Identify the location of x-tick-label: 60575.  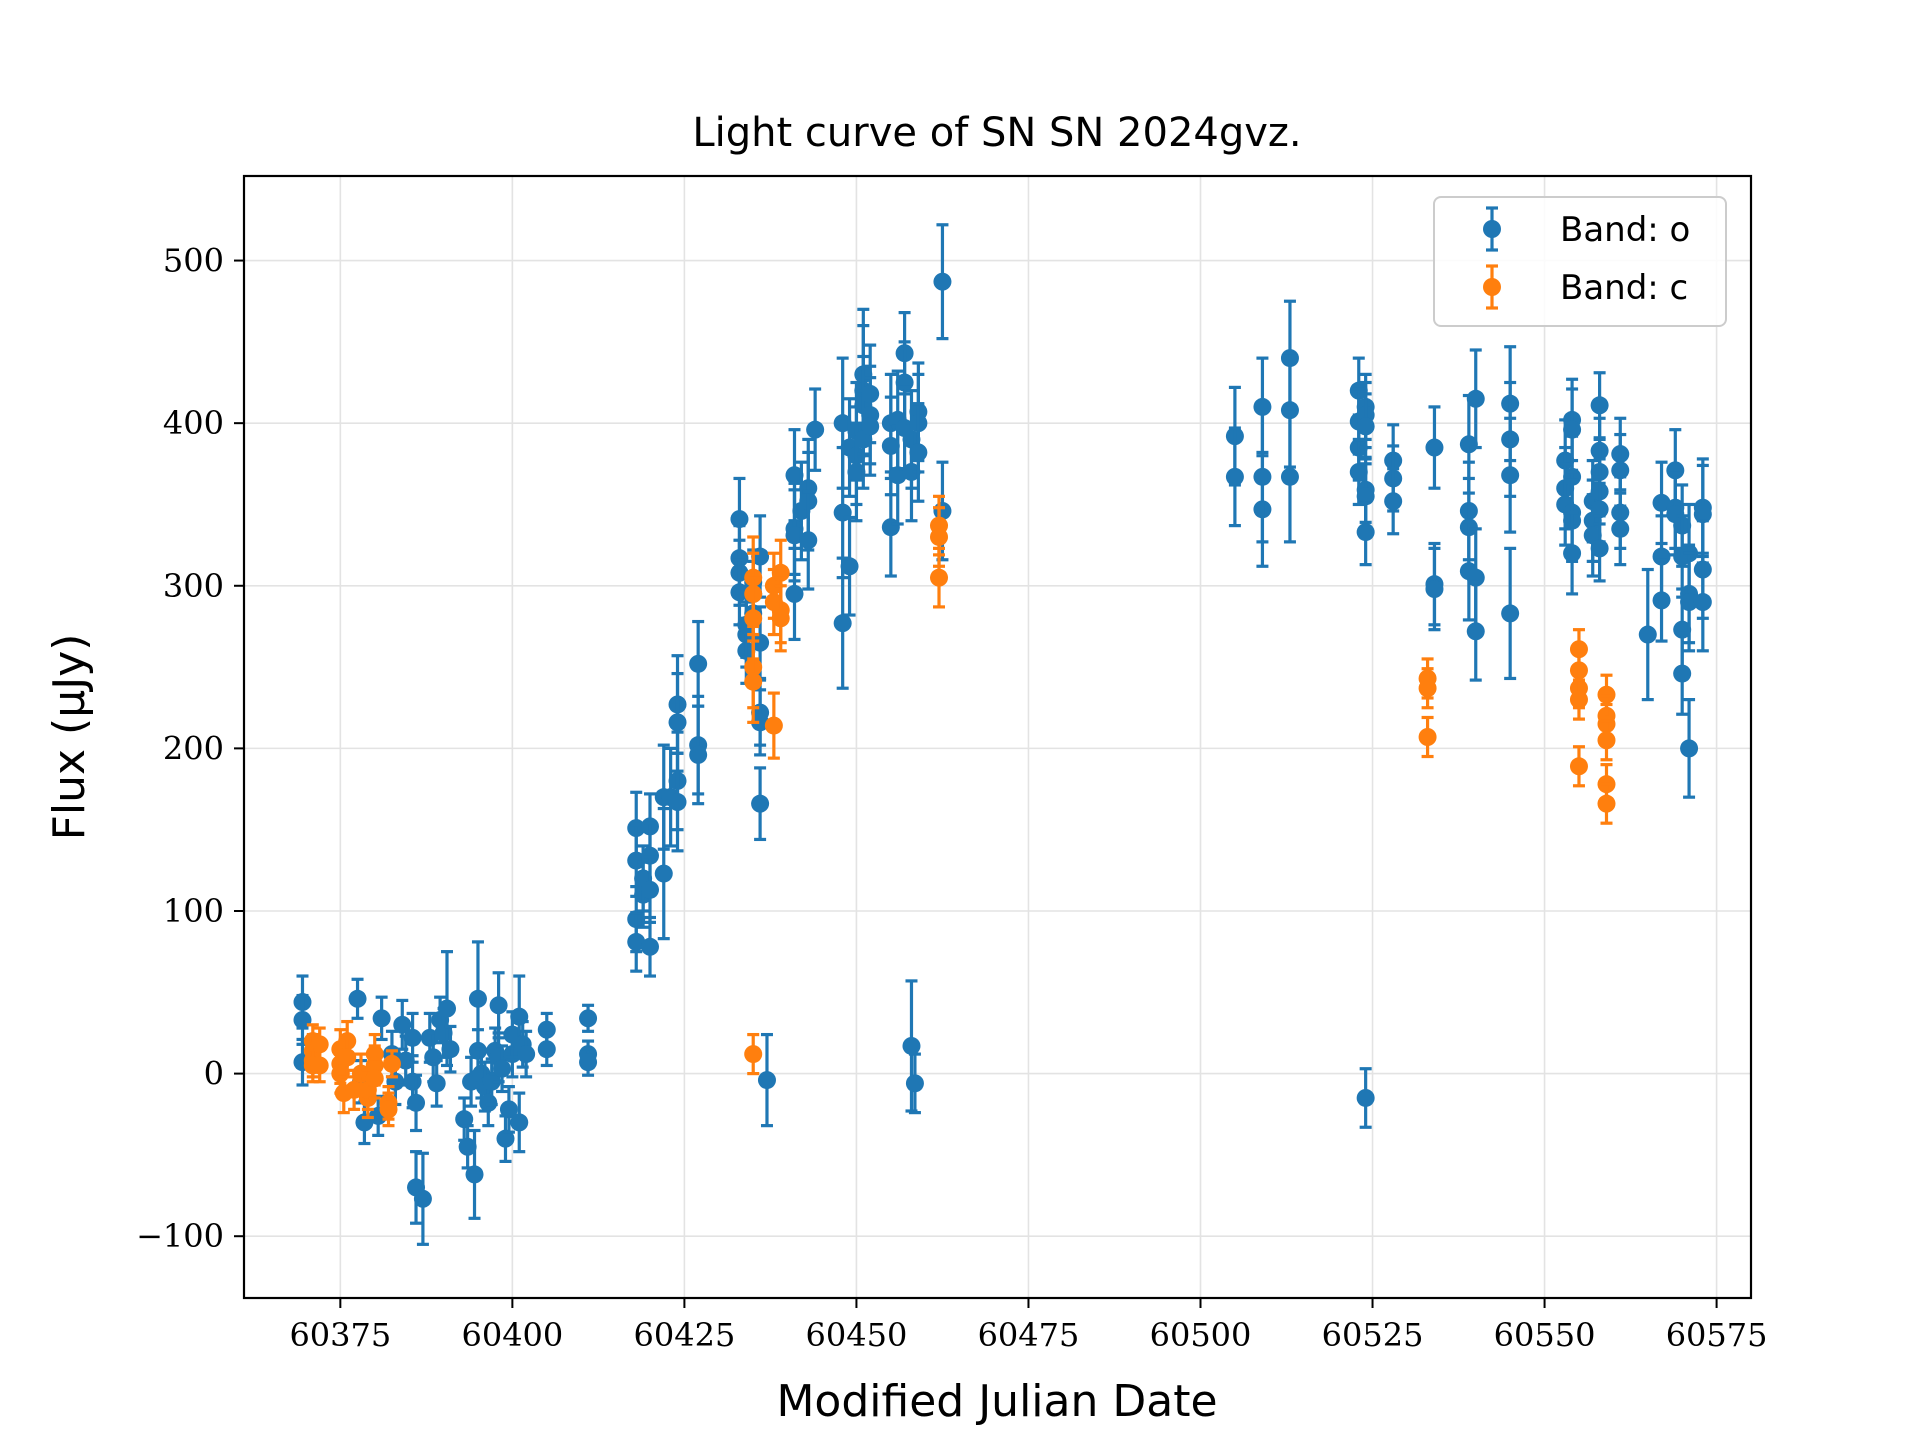
(1717, 1335).